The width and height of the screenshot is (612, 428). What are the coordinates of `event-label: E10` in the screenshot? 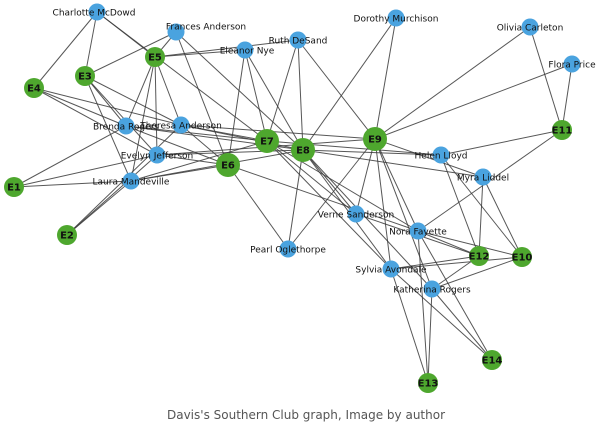 It's located at (522, 258).